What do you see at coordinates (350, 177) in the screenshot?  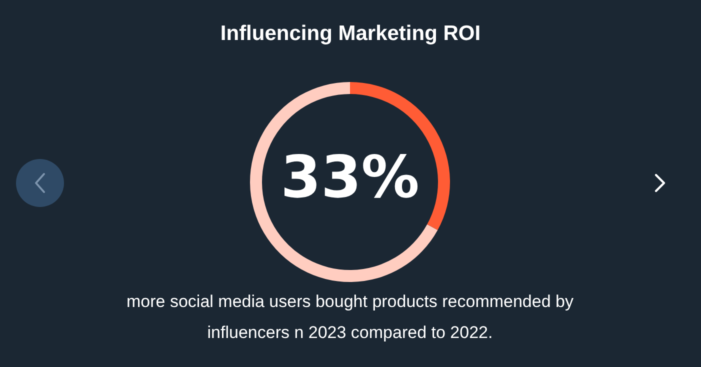 I see `data-label: 33%` at bounding box center [350, 177].